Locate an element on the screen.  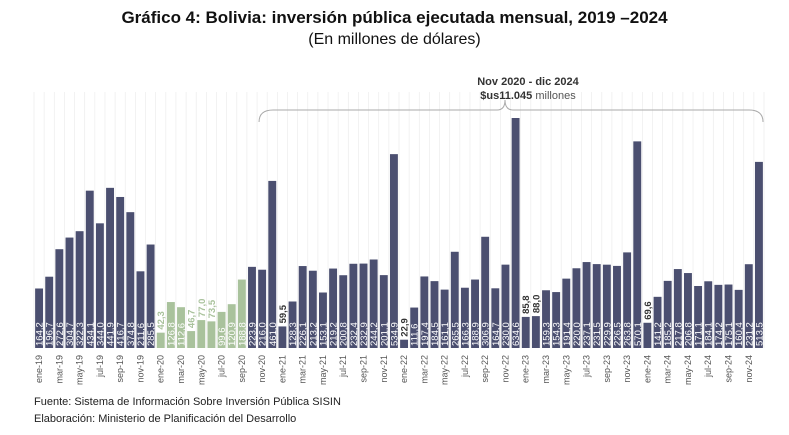
data-label: 232,4 is located at coordinates (354, 334).